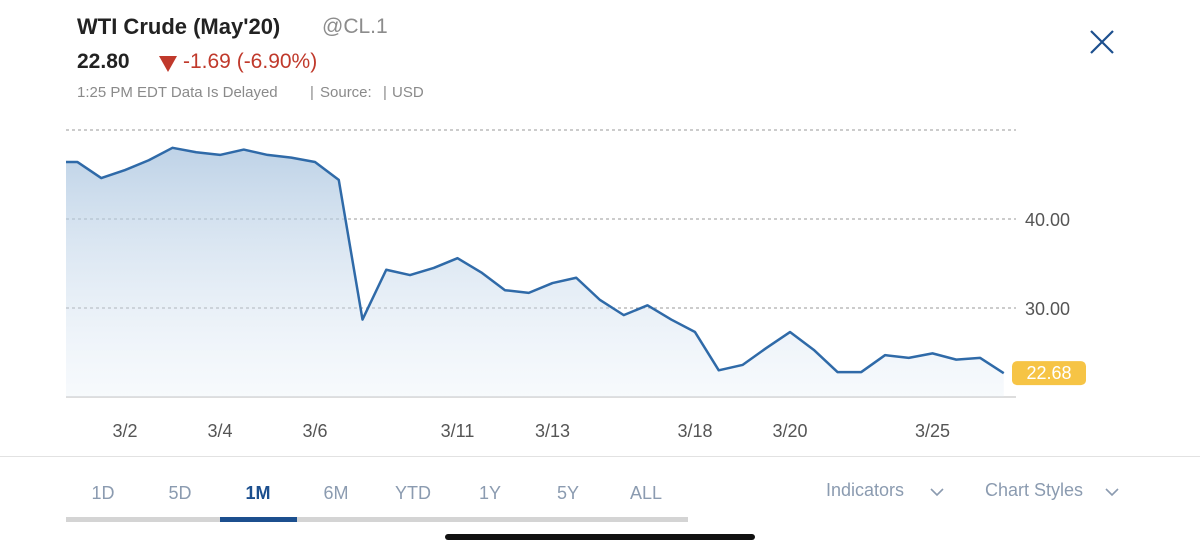 This screenshot has width=1200, height=554. I want to click on tab: 1M, so click(258, 493).